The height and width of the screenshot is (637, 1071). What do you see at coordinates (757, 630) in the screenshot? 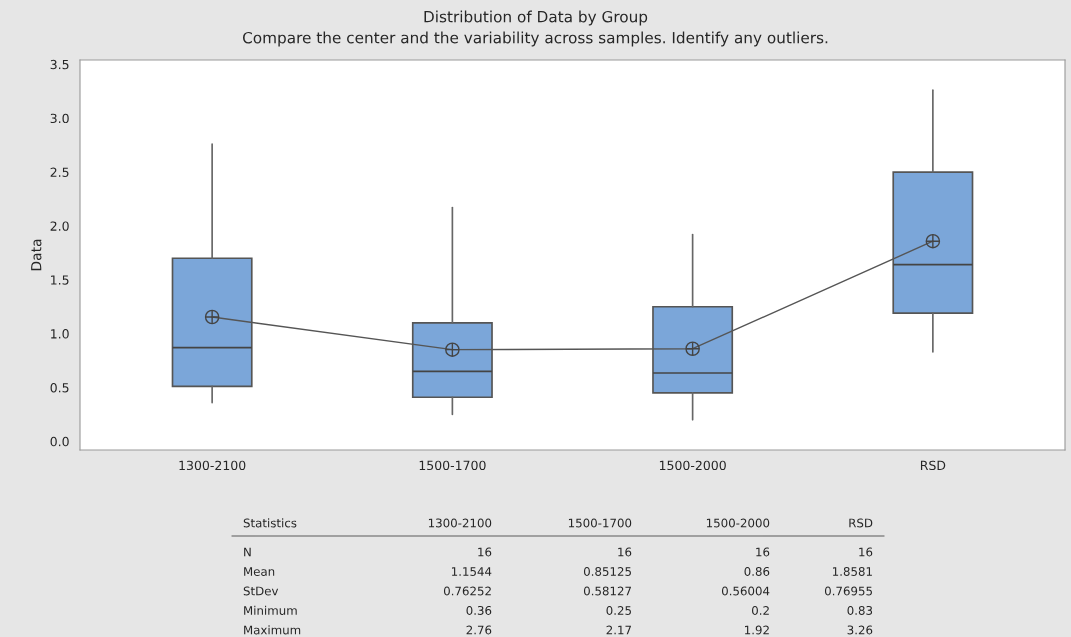
I see `text: 1.92` at bounding box center [757, 630].